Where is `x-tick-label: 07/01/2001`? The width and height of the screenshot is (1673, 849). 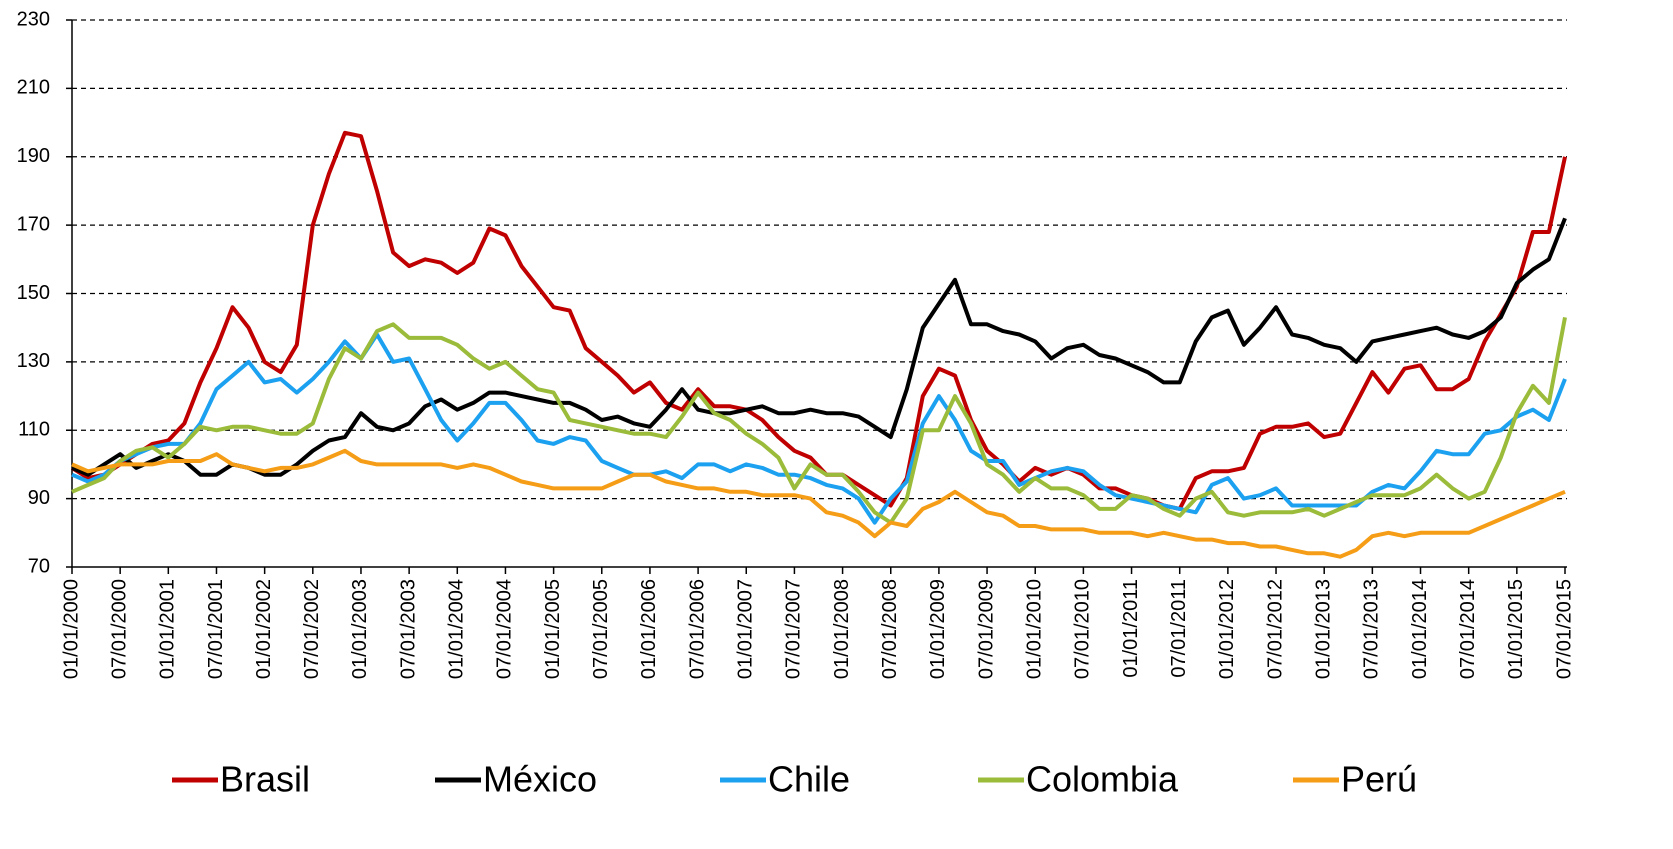 x-tick-label: 07/01/2001 is located at coordinates (216, 629).